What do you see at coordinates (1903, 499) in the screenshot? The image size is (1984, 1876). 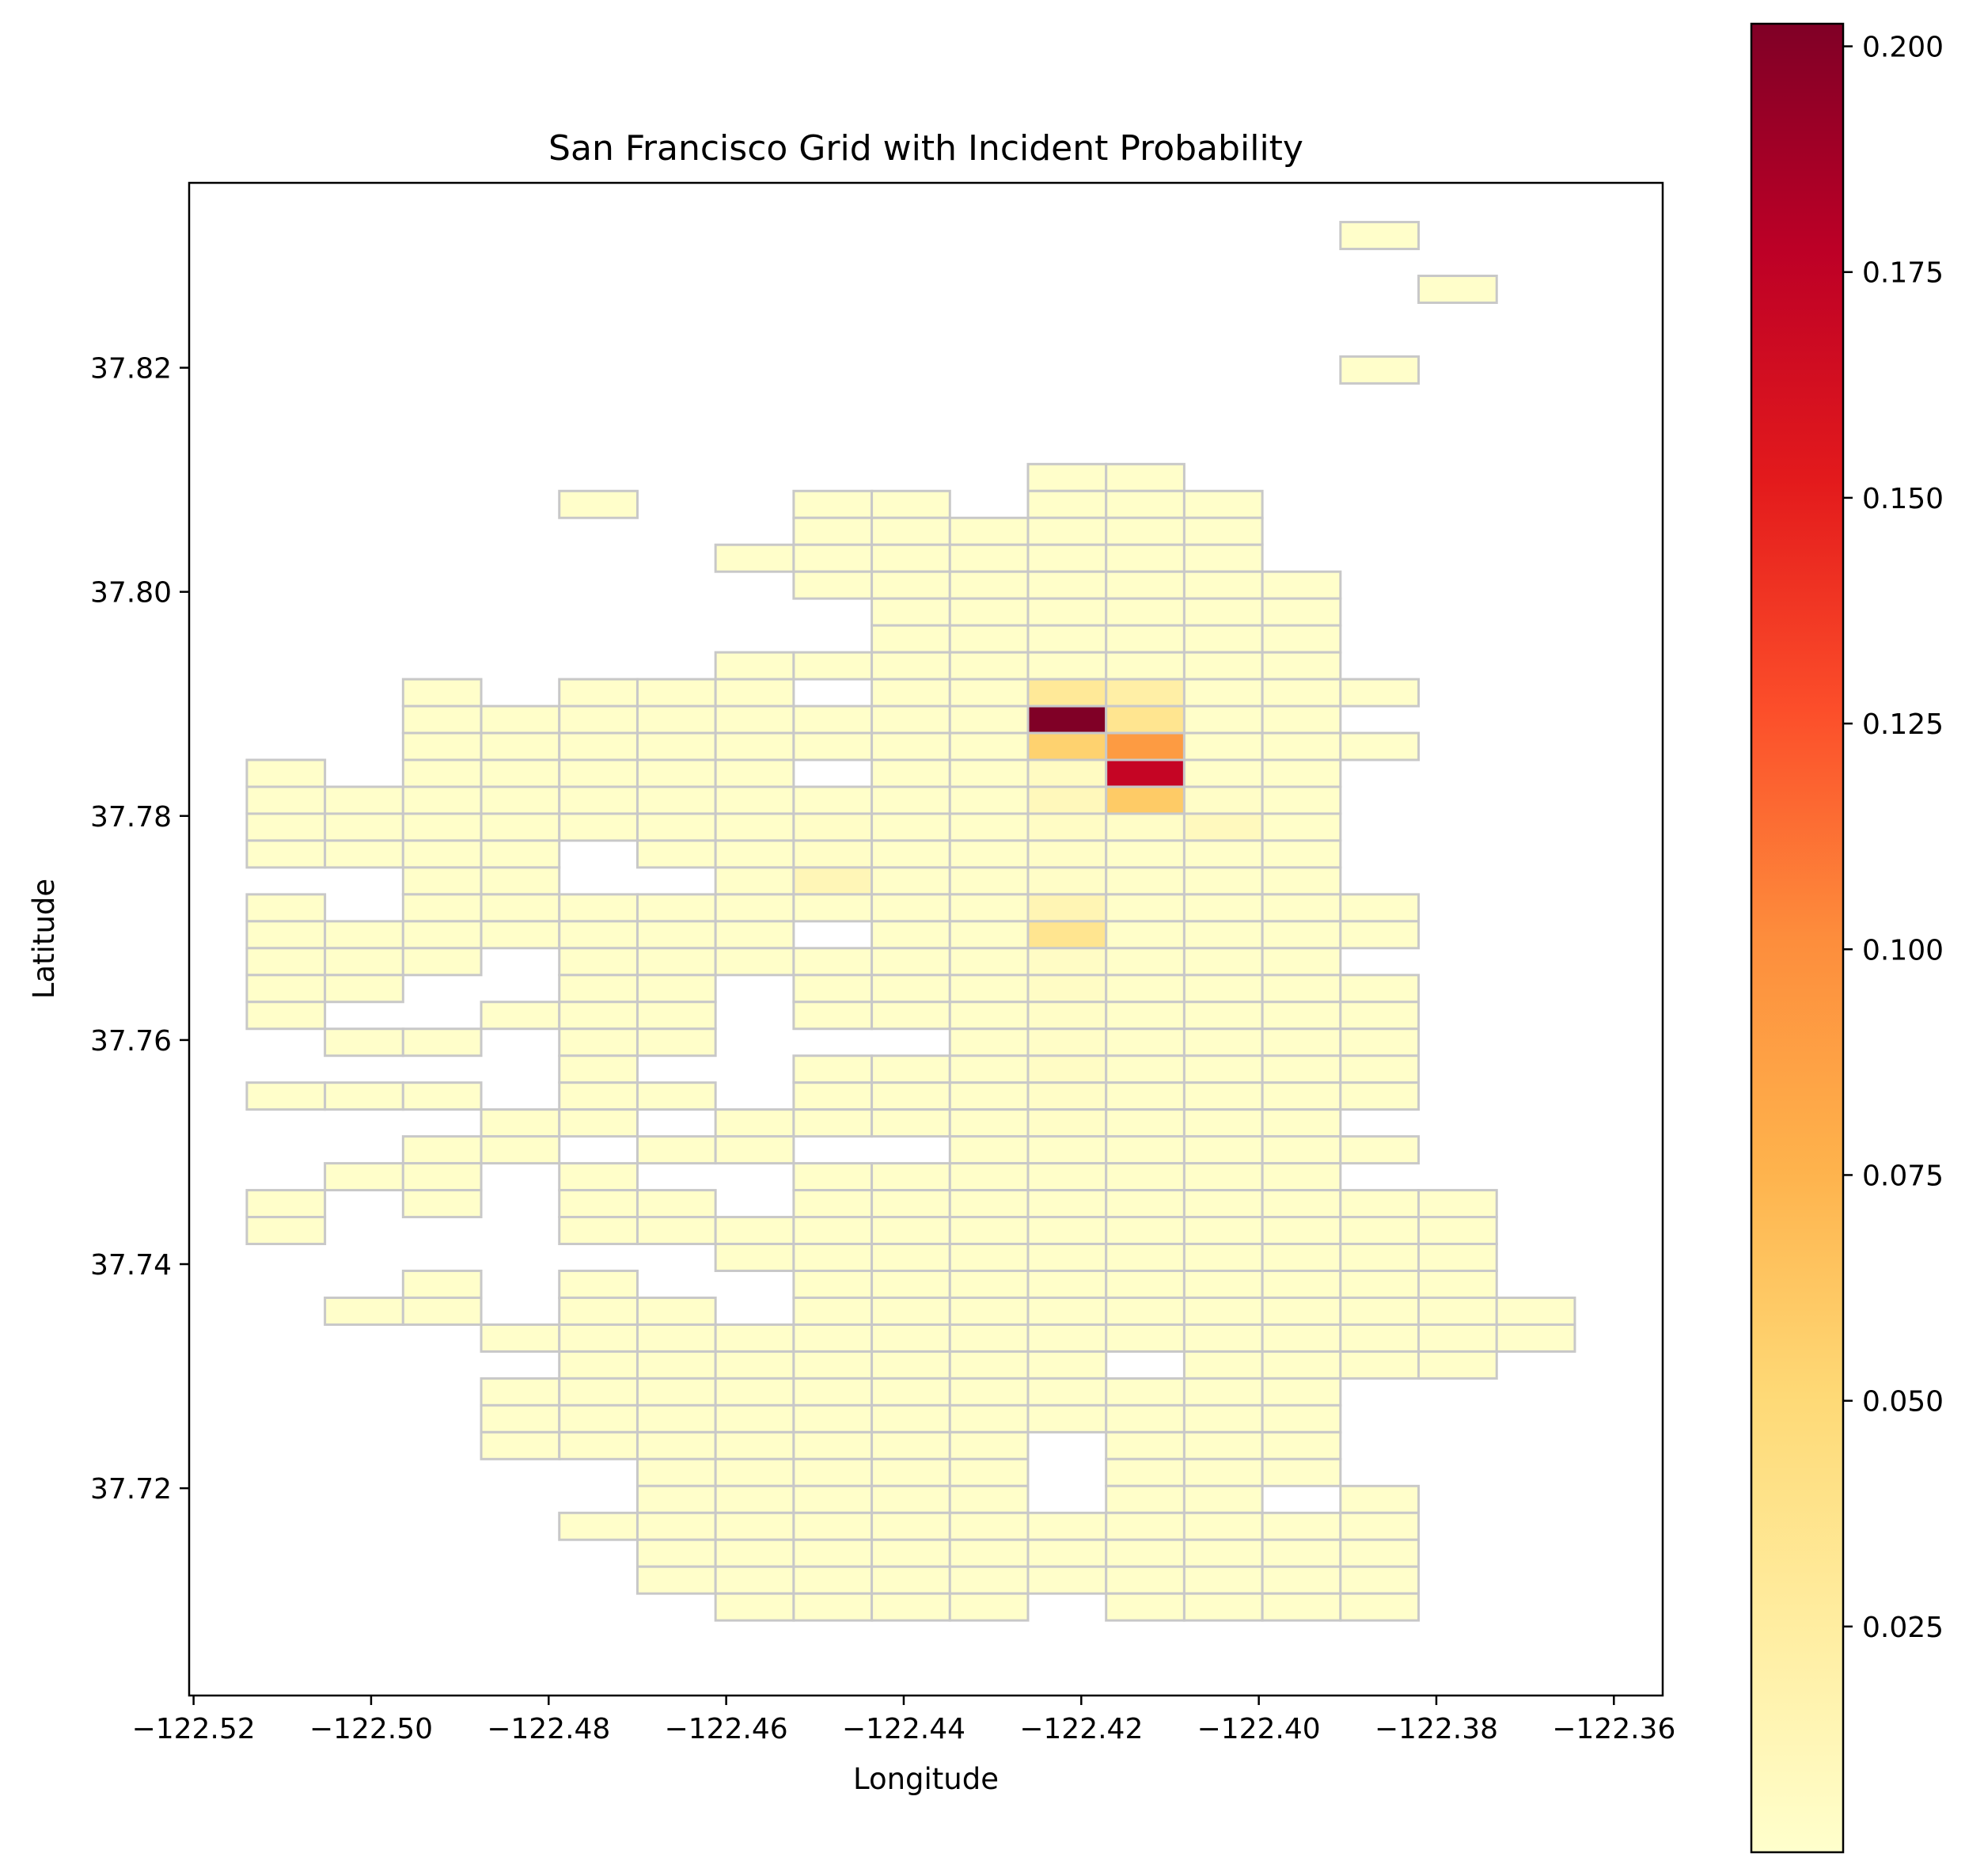 I see `colorbar-tick-label: 0.150` at bounding box center [1903, 499].